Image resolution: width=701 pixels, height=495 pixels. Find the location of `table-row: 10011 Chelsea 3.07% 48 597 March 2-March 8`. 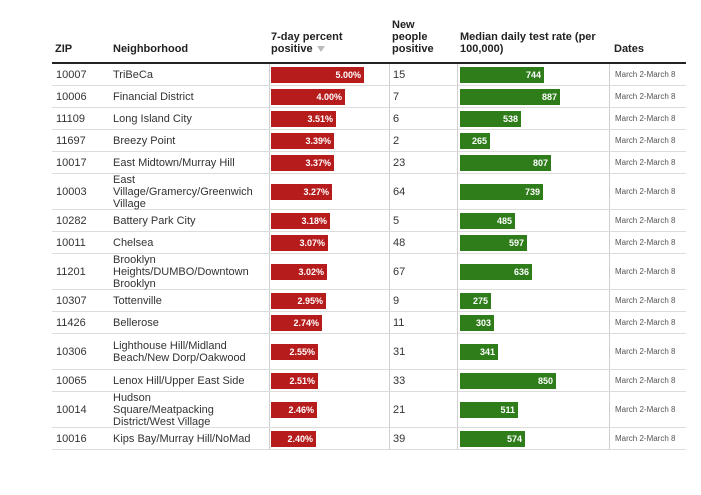

table-row: 10011 Chelsea 3.07% 48 597 March 2-March 8 is located at coordinates (369, 243).